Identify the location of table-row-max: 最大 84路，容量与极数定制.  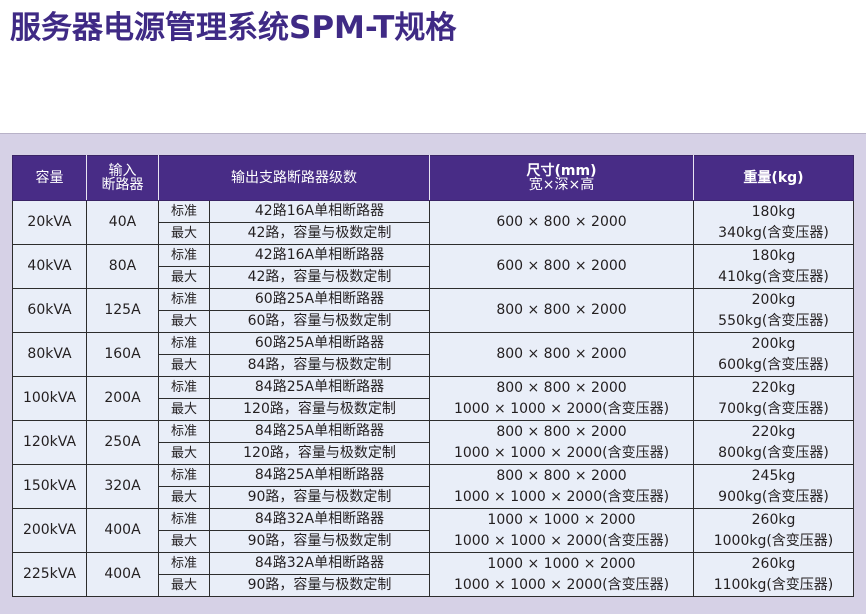
(433, 365).